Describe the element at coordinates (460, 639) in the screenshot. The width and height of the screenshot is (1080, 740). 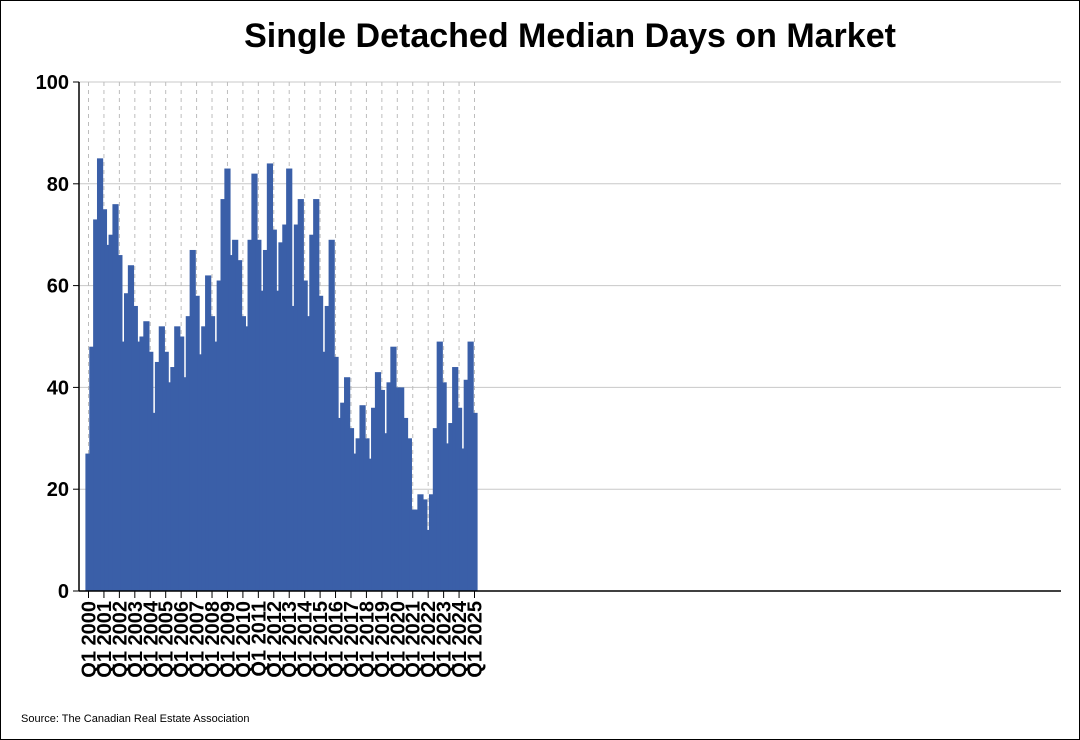
I see `x-tick-label: Q1 2024` at that location.